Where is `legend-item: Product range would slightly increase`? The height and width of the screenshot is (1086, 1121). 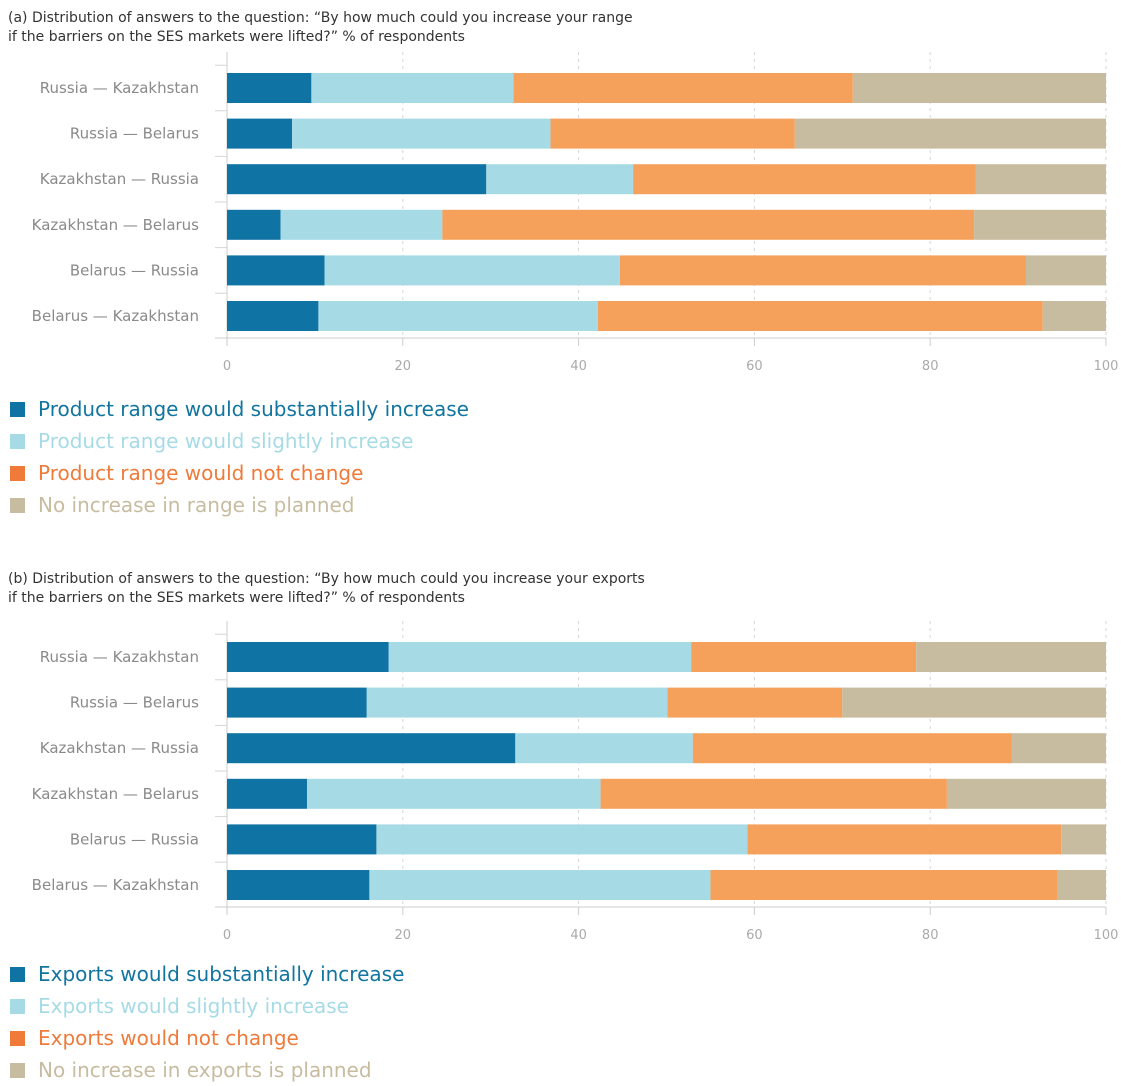 legend-item: Product range would slightly increase is located at coordinates (239, 441).